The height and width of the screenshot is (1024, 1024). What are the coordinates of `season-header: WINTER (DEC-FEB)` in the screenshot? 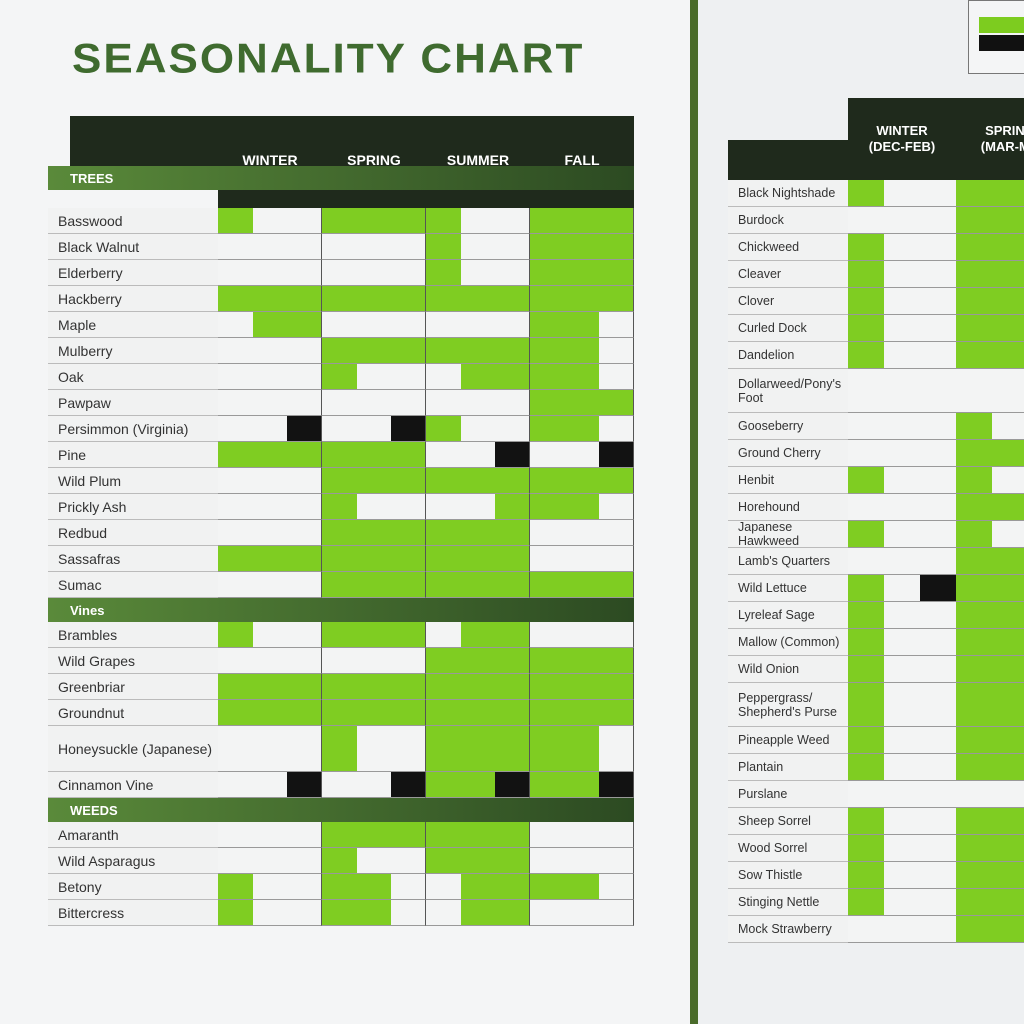 It's located at (902, 139).